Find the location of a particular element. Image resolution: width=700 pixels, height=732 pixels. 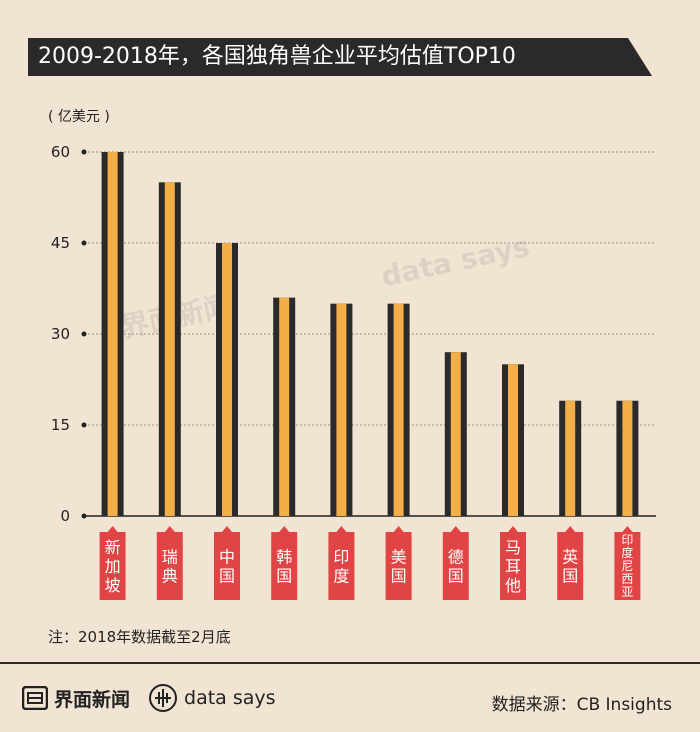

data-source: 数据来源：CB Insights is located at coordinates (581, 705).